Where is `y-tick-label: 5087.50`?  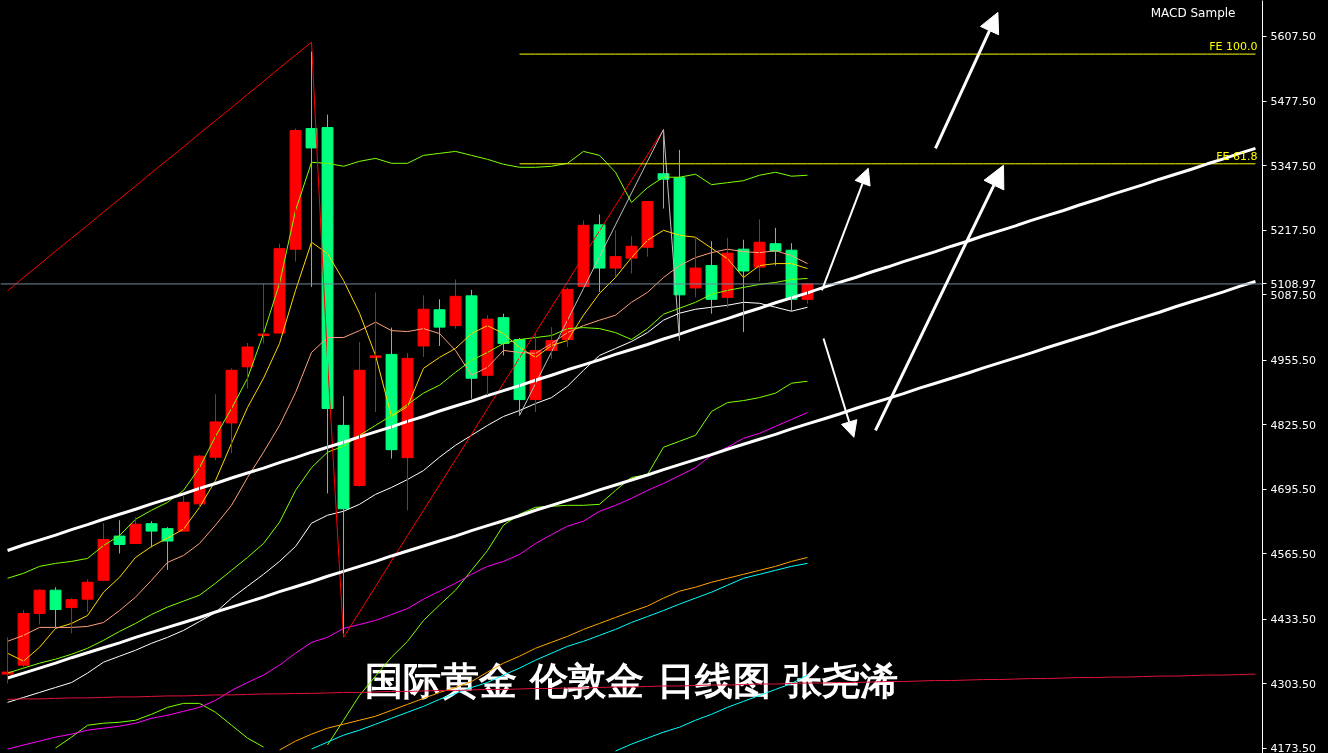
y-tick-label: 5087.50 is located at coordinates (1293, 295).